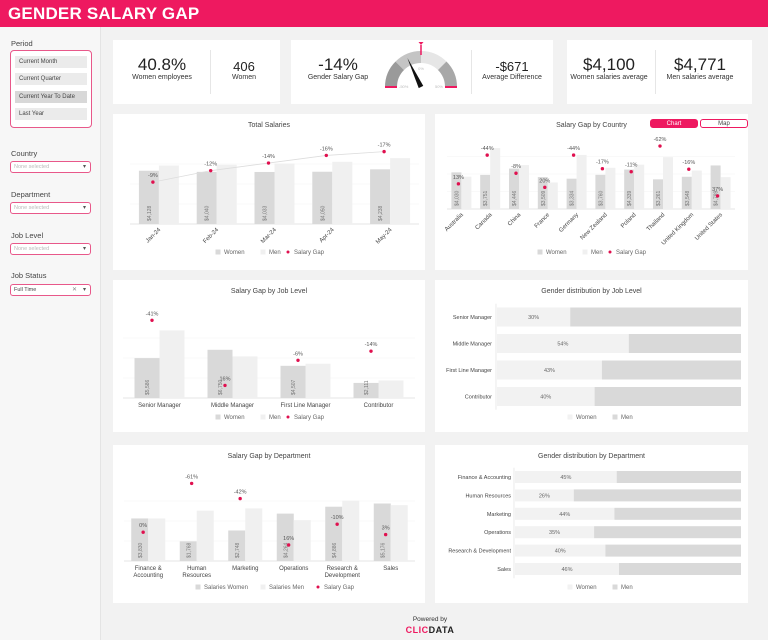  Describe the element at coordinates (430, 619) in the screenshot. I see `powered-by-text: Powered by` at that location.